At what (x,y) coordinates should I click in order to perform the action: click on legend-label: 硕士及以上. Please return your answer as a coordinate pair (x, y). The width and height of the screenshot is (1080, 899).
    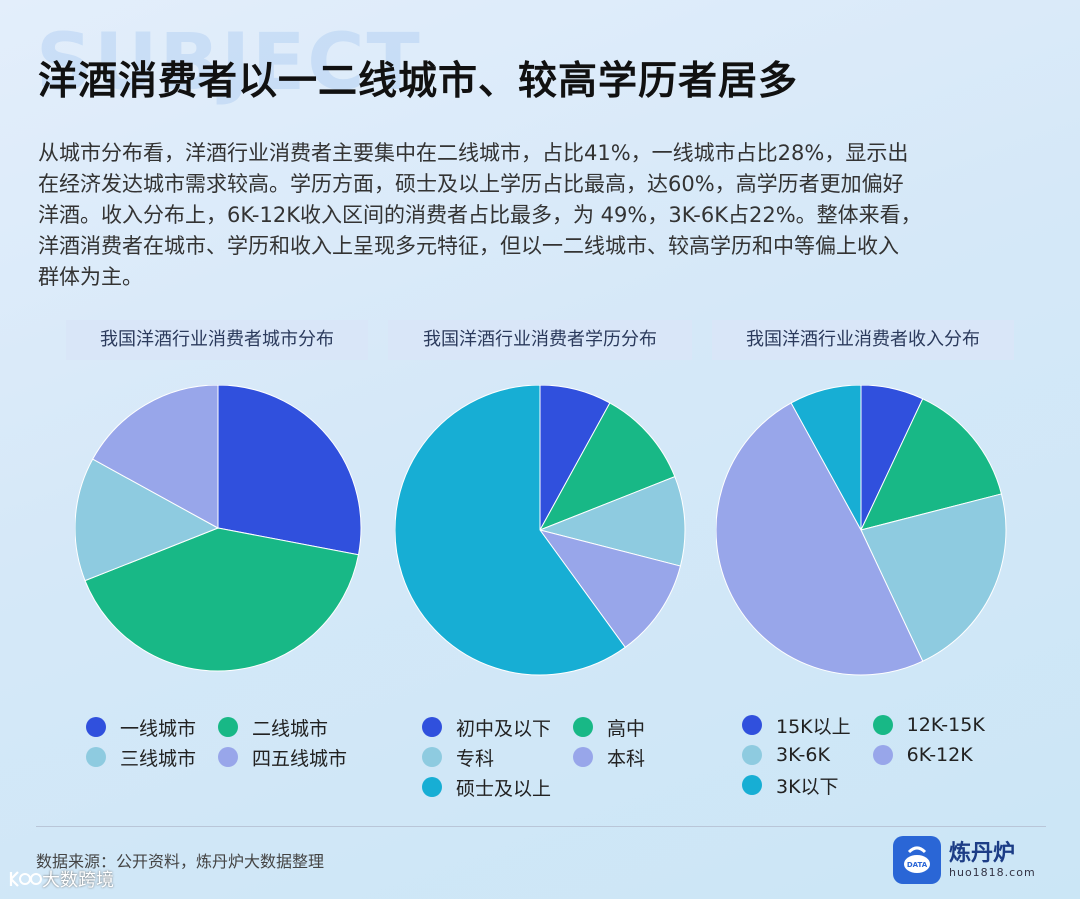
    Looking at the image, I should click on (504, 788).